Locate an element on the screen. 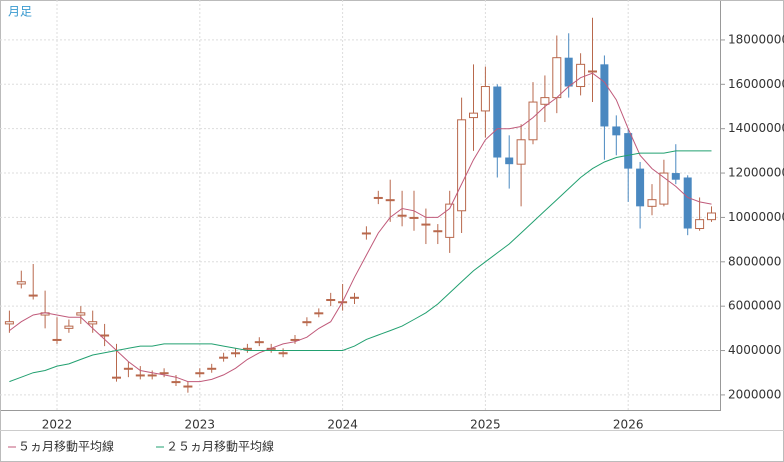  x-tick-label: 2026 is located at coordinates (628, 425).